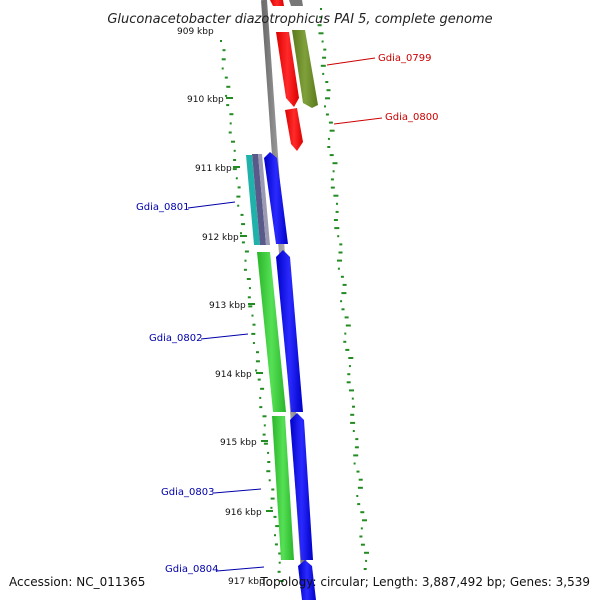 The image size is (600, 600). I want to click on gene-label-gdia-0802: Gdia_0802, so click(175, 338).